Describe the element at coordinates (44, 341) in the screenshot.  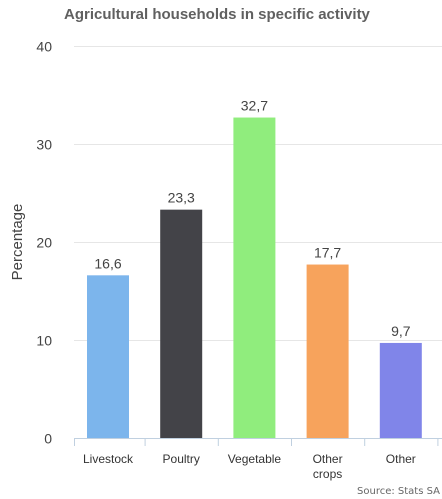
I see `y-tick-label: 10` at that location.